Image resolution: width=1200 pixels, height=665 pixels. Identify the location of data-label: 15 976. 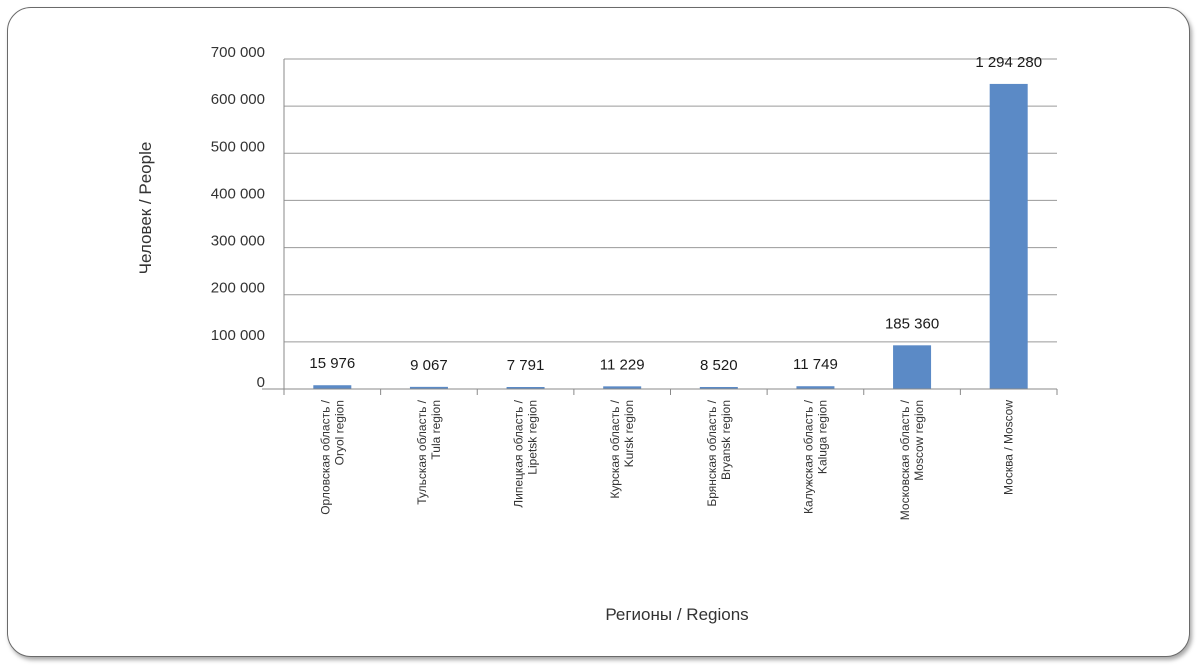
(332, 363).